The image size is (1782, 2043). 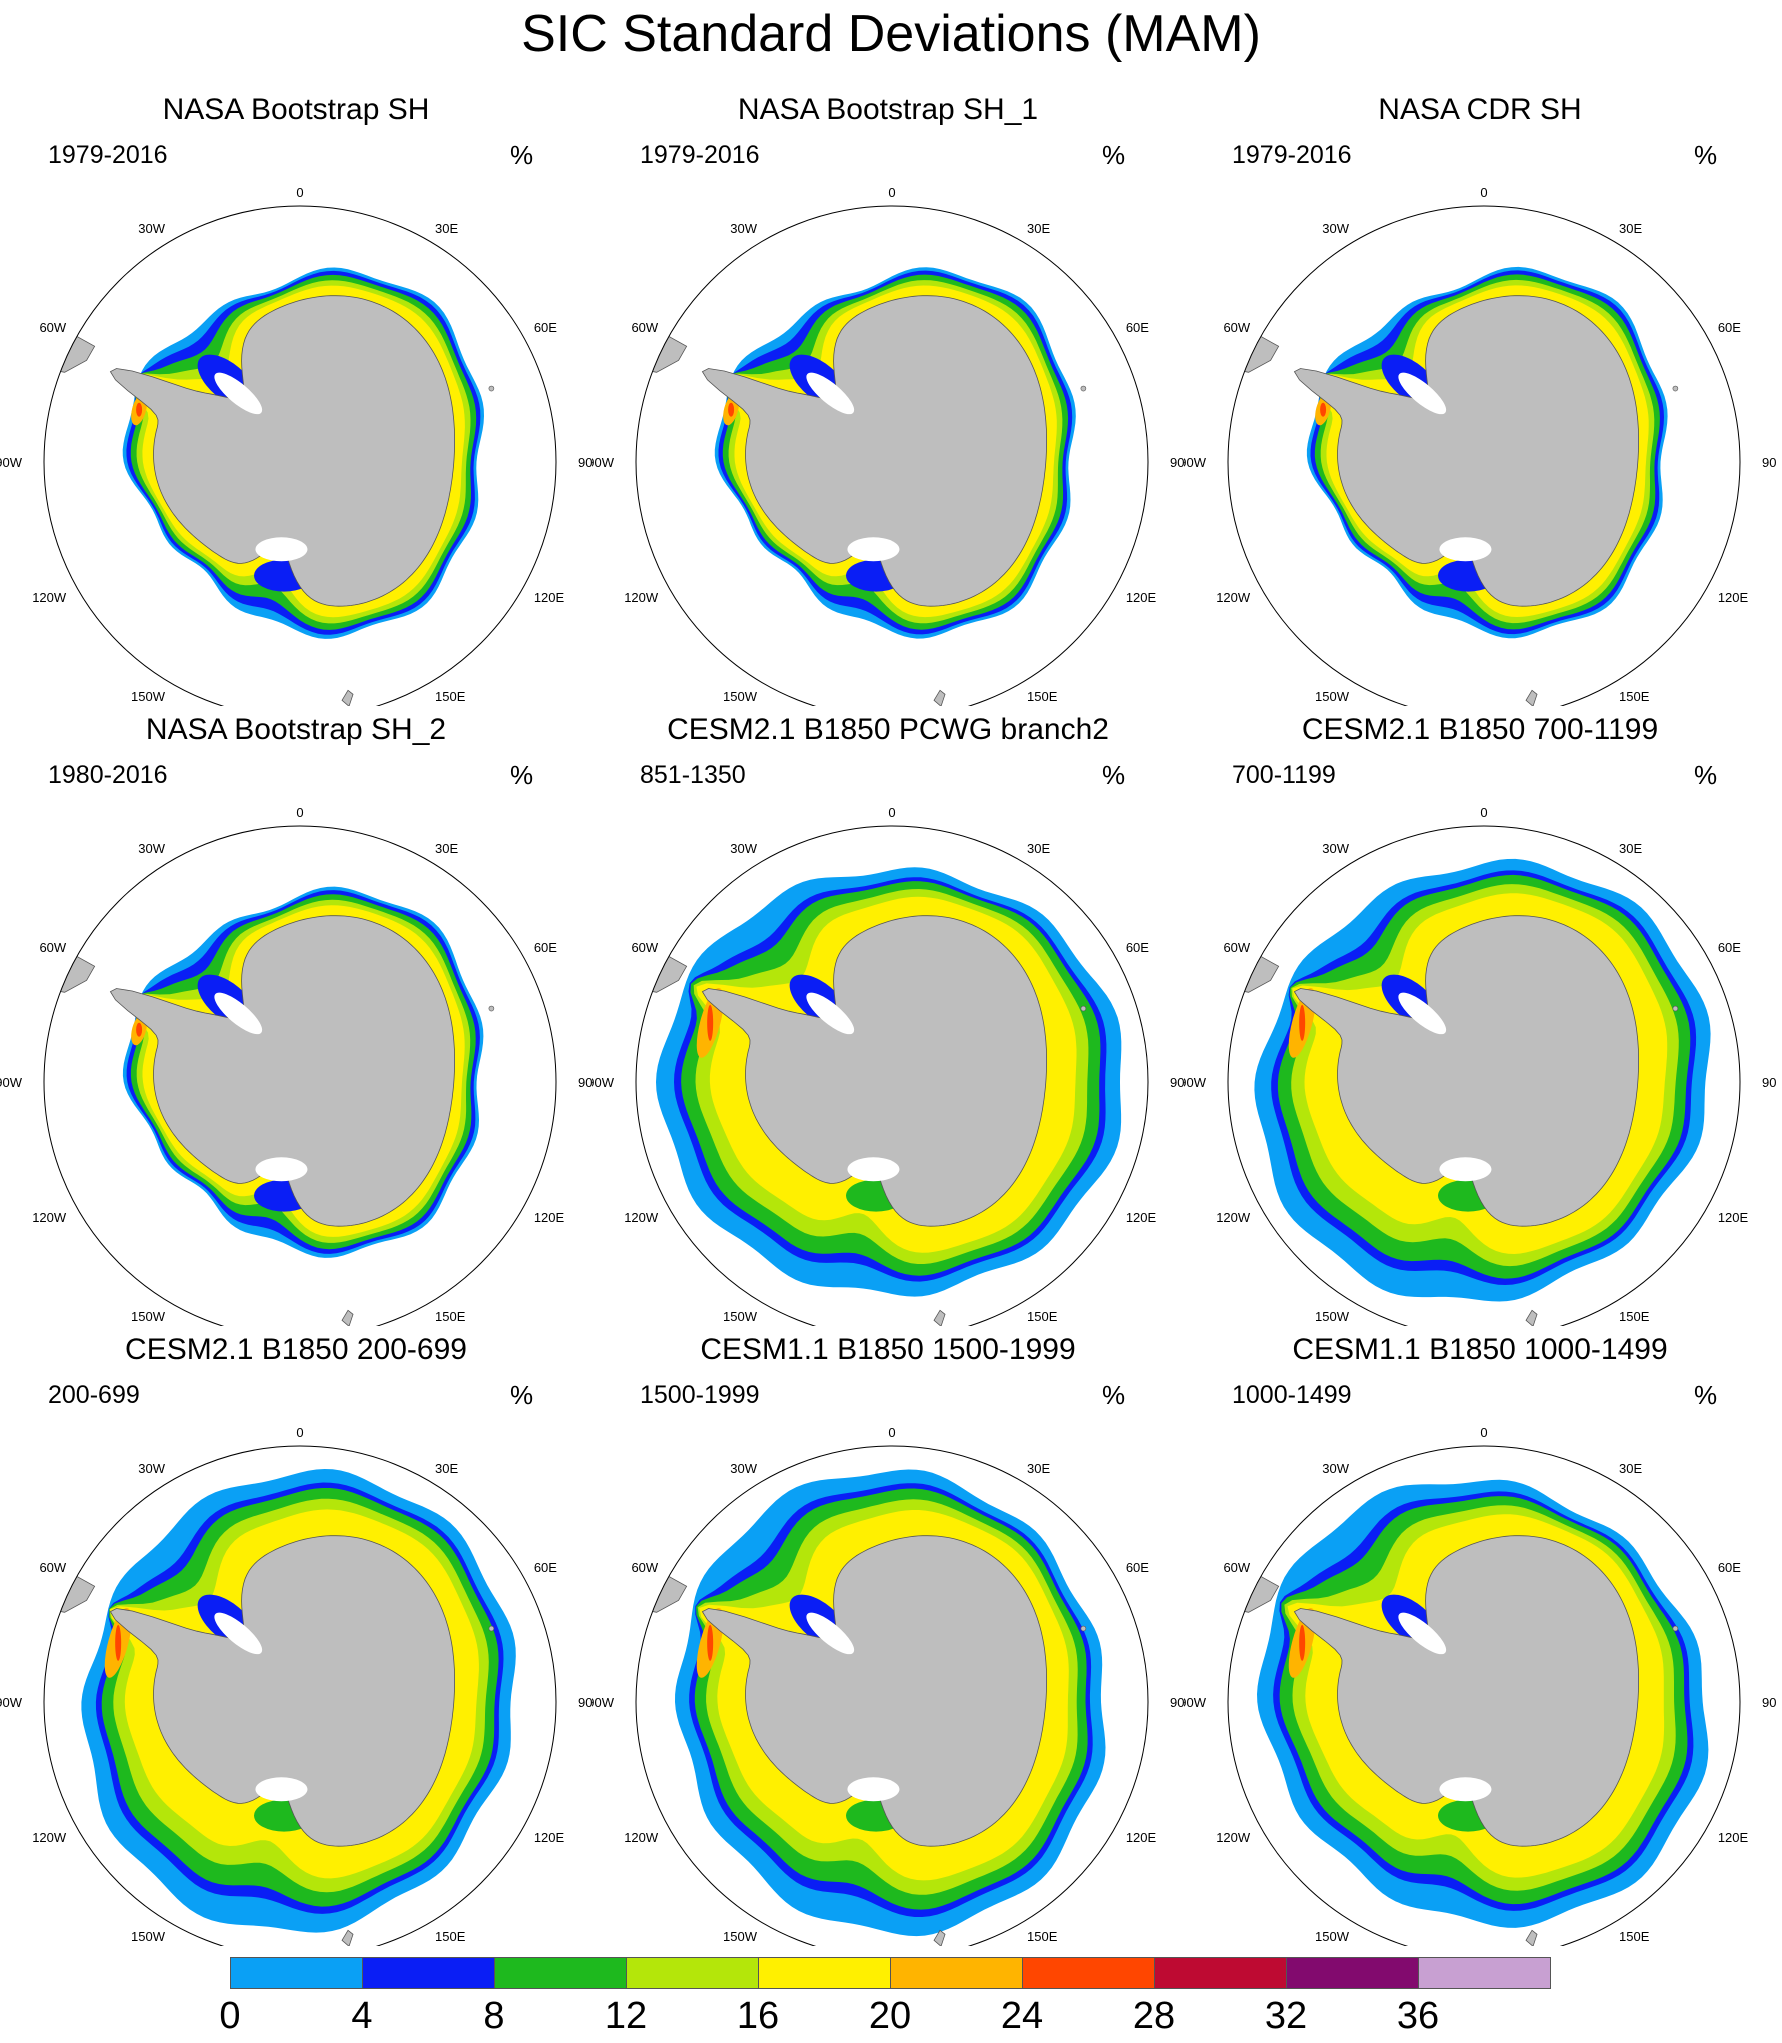 I want to click on panel-title: CESM1.1 B1850 1000-1499, so click(x=1480, y=1349).